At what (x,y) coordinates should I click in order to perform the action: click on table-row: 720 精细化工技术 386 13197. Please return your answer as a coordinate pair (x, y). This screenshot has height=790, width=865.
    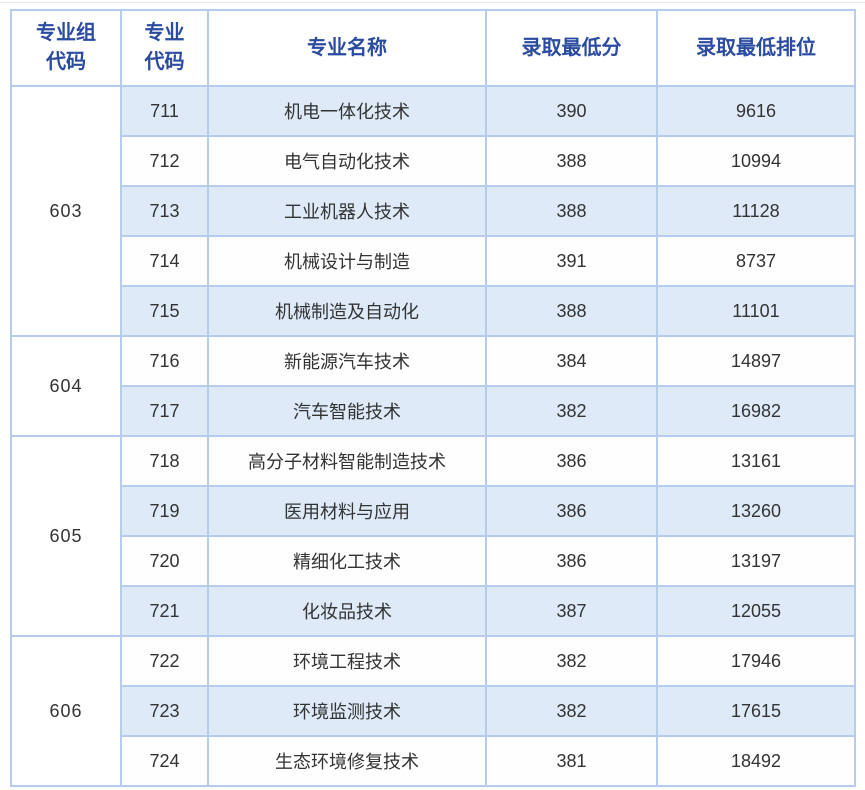
    Looking at the image, I should click on (433, 561).